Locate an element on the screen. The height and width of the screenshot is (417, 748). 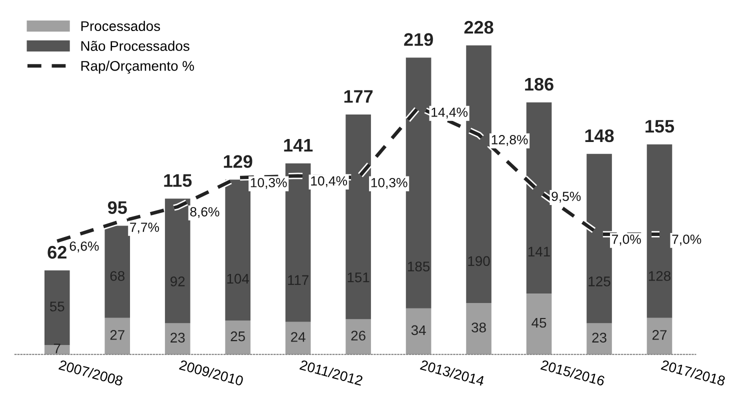
total-label: 228 is located at coordinates (479, 27).